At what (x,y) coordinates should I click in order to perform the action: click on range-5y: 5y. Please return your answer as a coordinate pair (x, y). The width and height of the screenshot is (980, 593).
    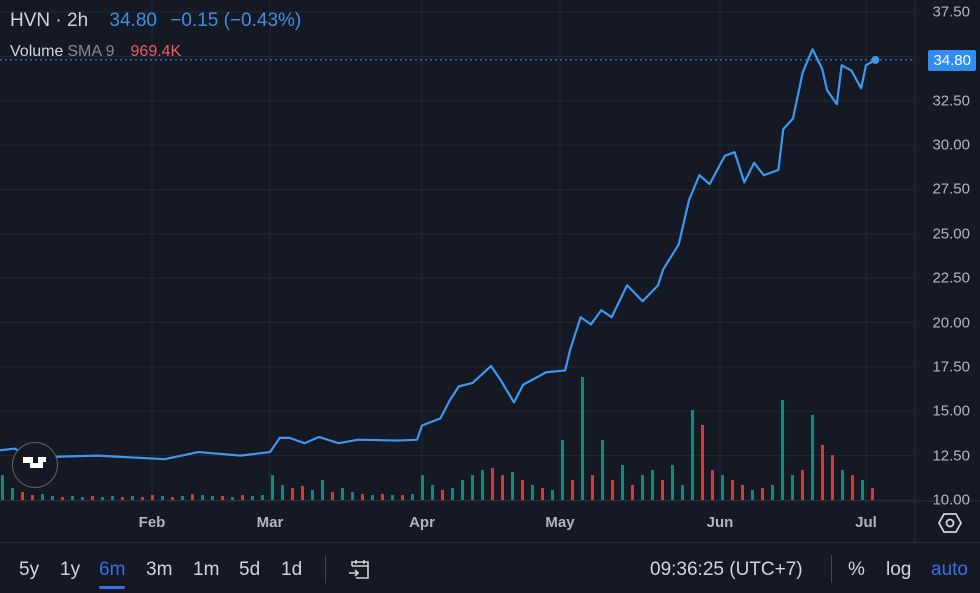
    Looking at the image, I should click on (29, 569).